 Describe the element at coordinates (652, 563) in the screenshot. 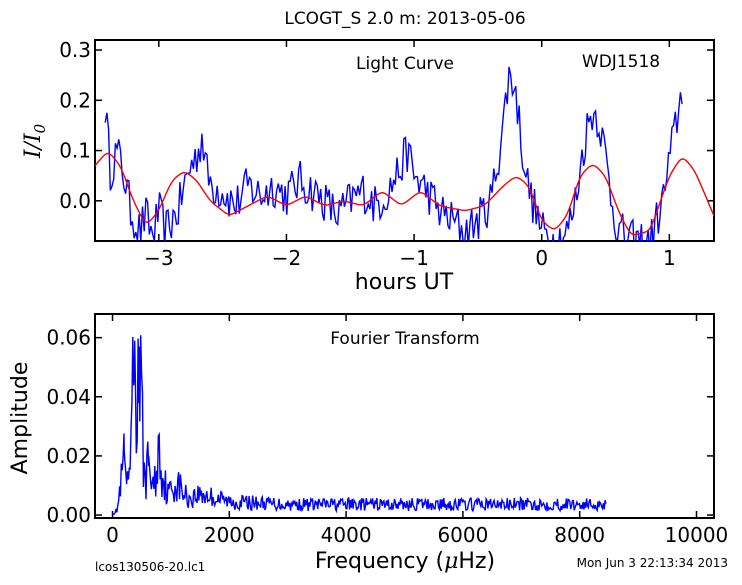

I see `footer-timestamp: Mon Jun 3 22:13:34 2013` at that location.